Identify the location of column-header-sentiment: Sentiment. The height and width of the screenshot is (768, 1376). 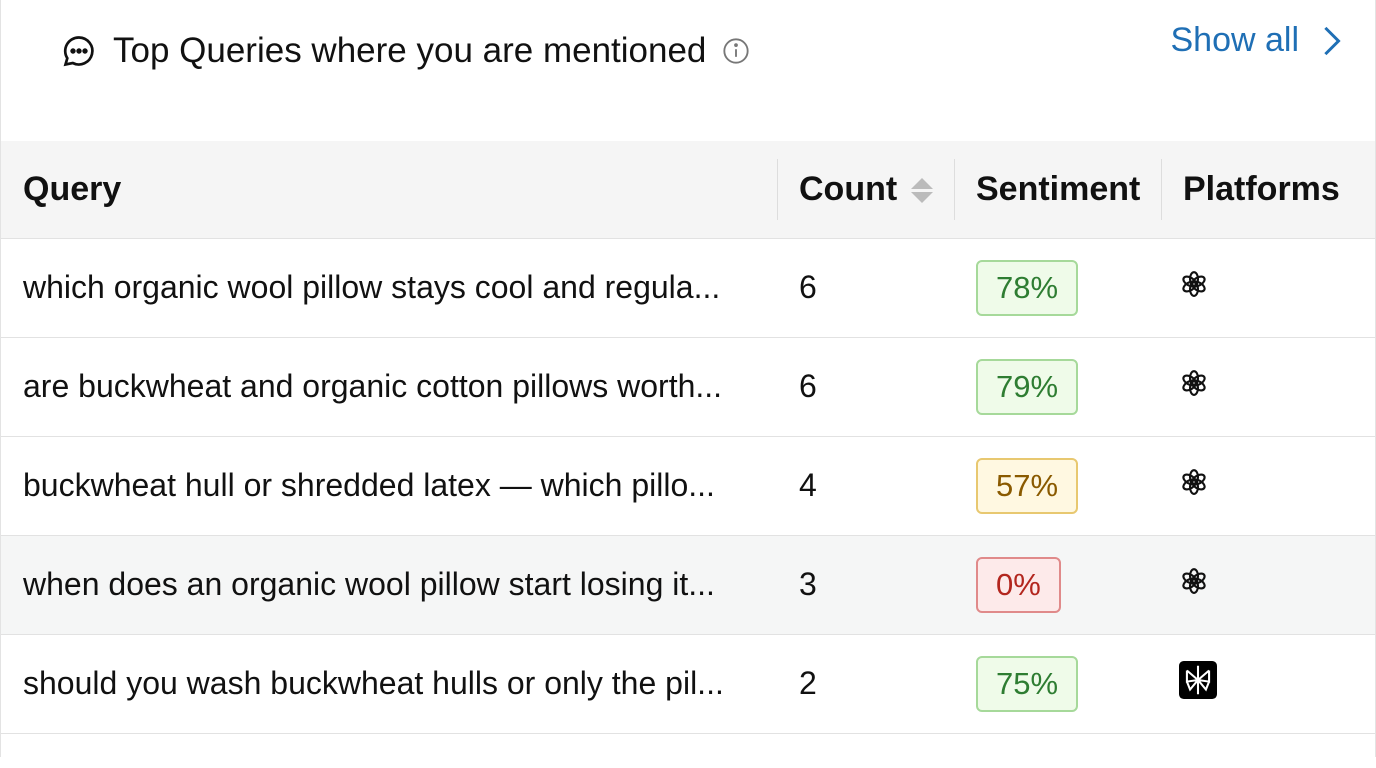
(1057, 189).